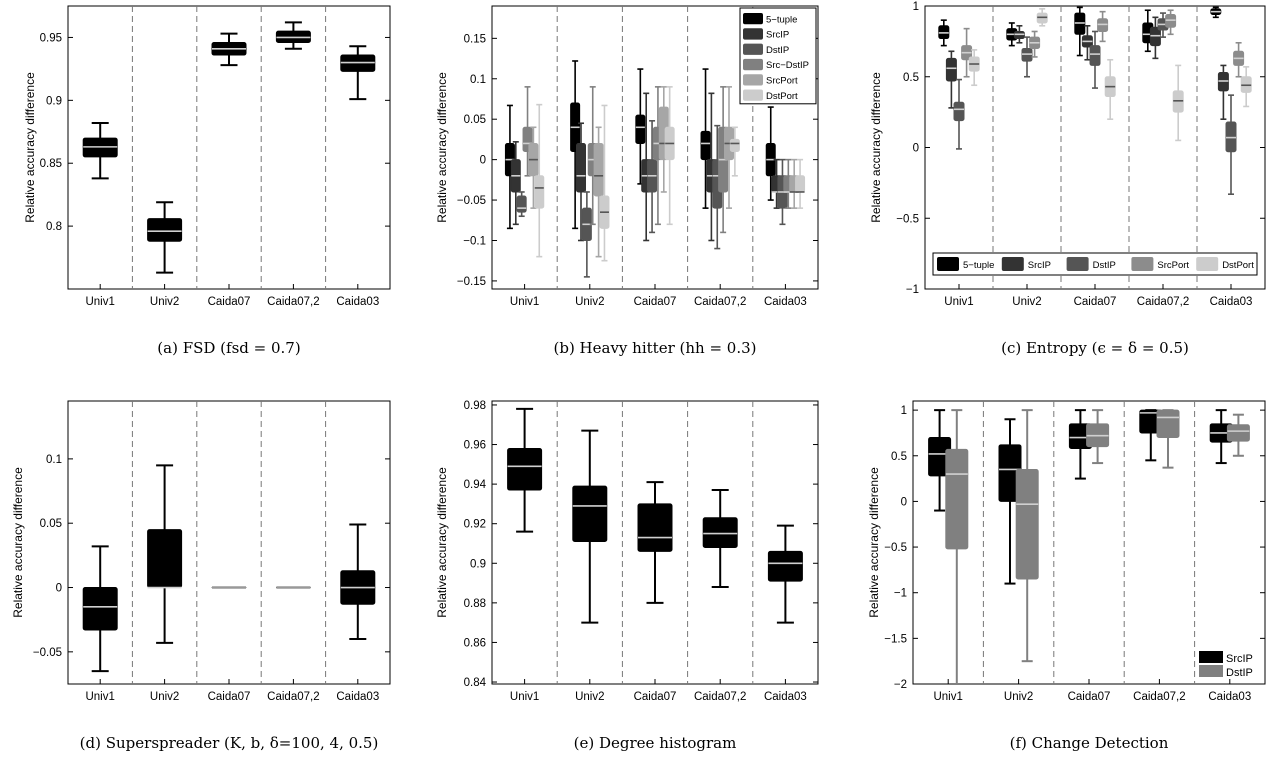 The height and width of the screenshot is (758, 1278). I want to click on box-5-tuple-univ2, so click(575, 145).